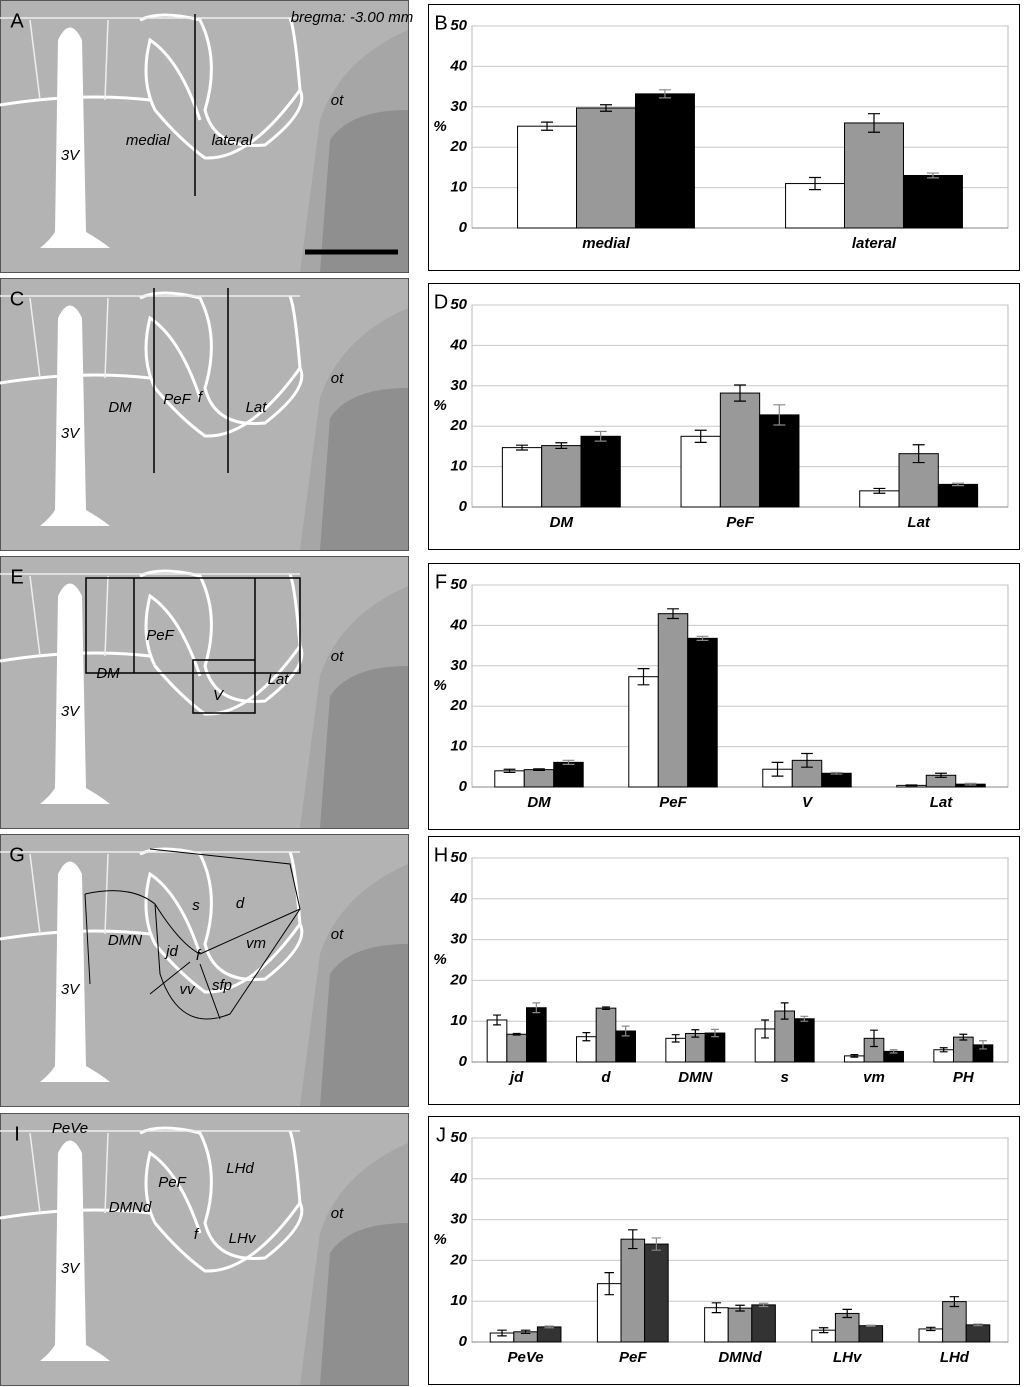  Describe the element at coordinates (458, 106) in the screenshot. I see `y-tick-label: 30` at that location.